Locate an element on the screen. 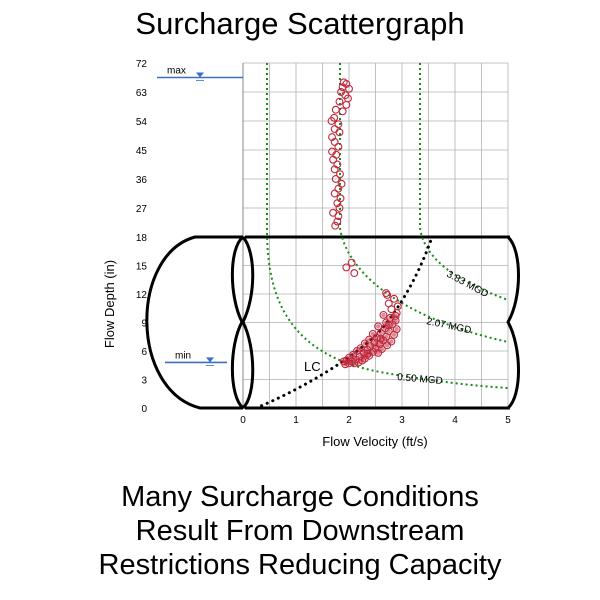 The image size is (600, 600). y-tick-label: 27 is located at coordinates (142, 209).